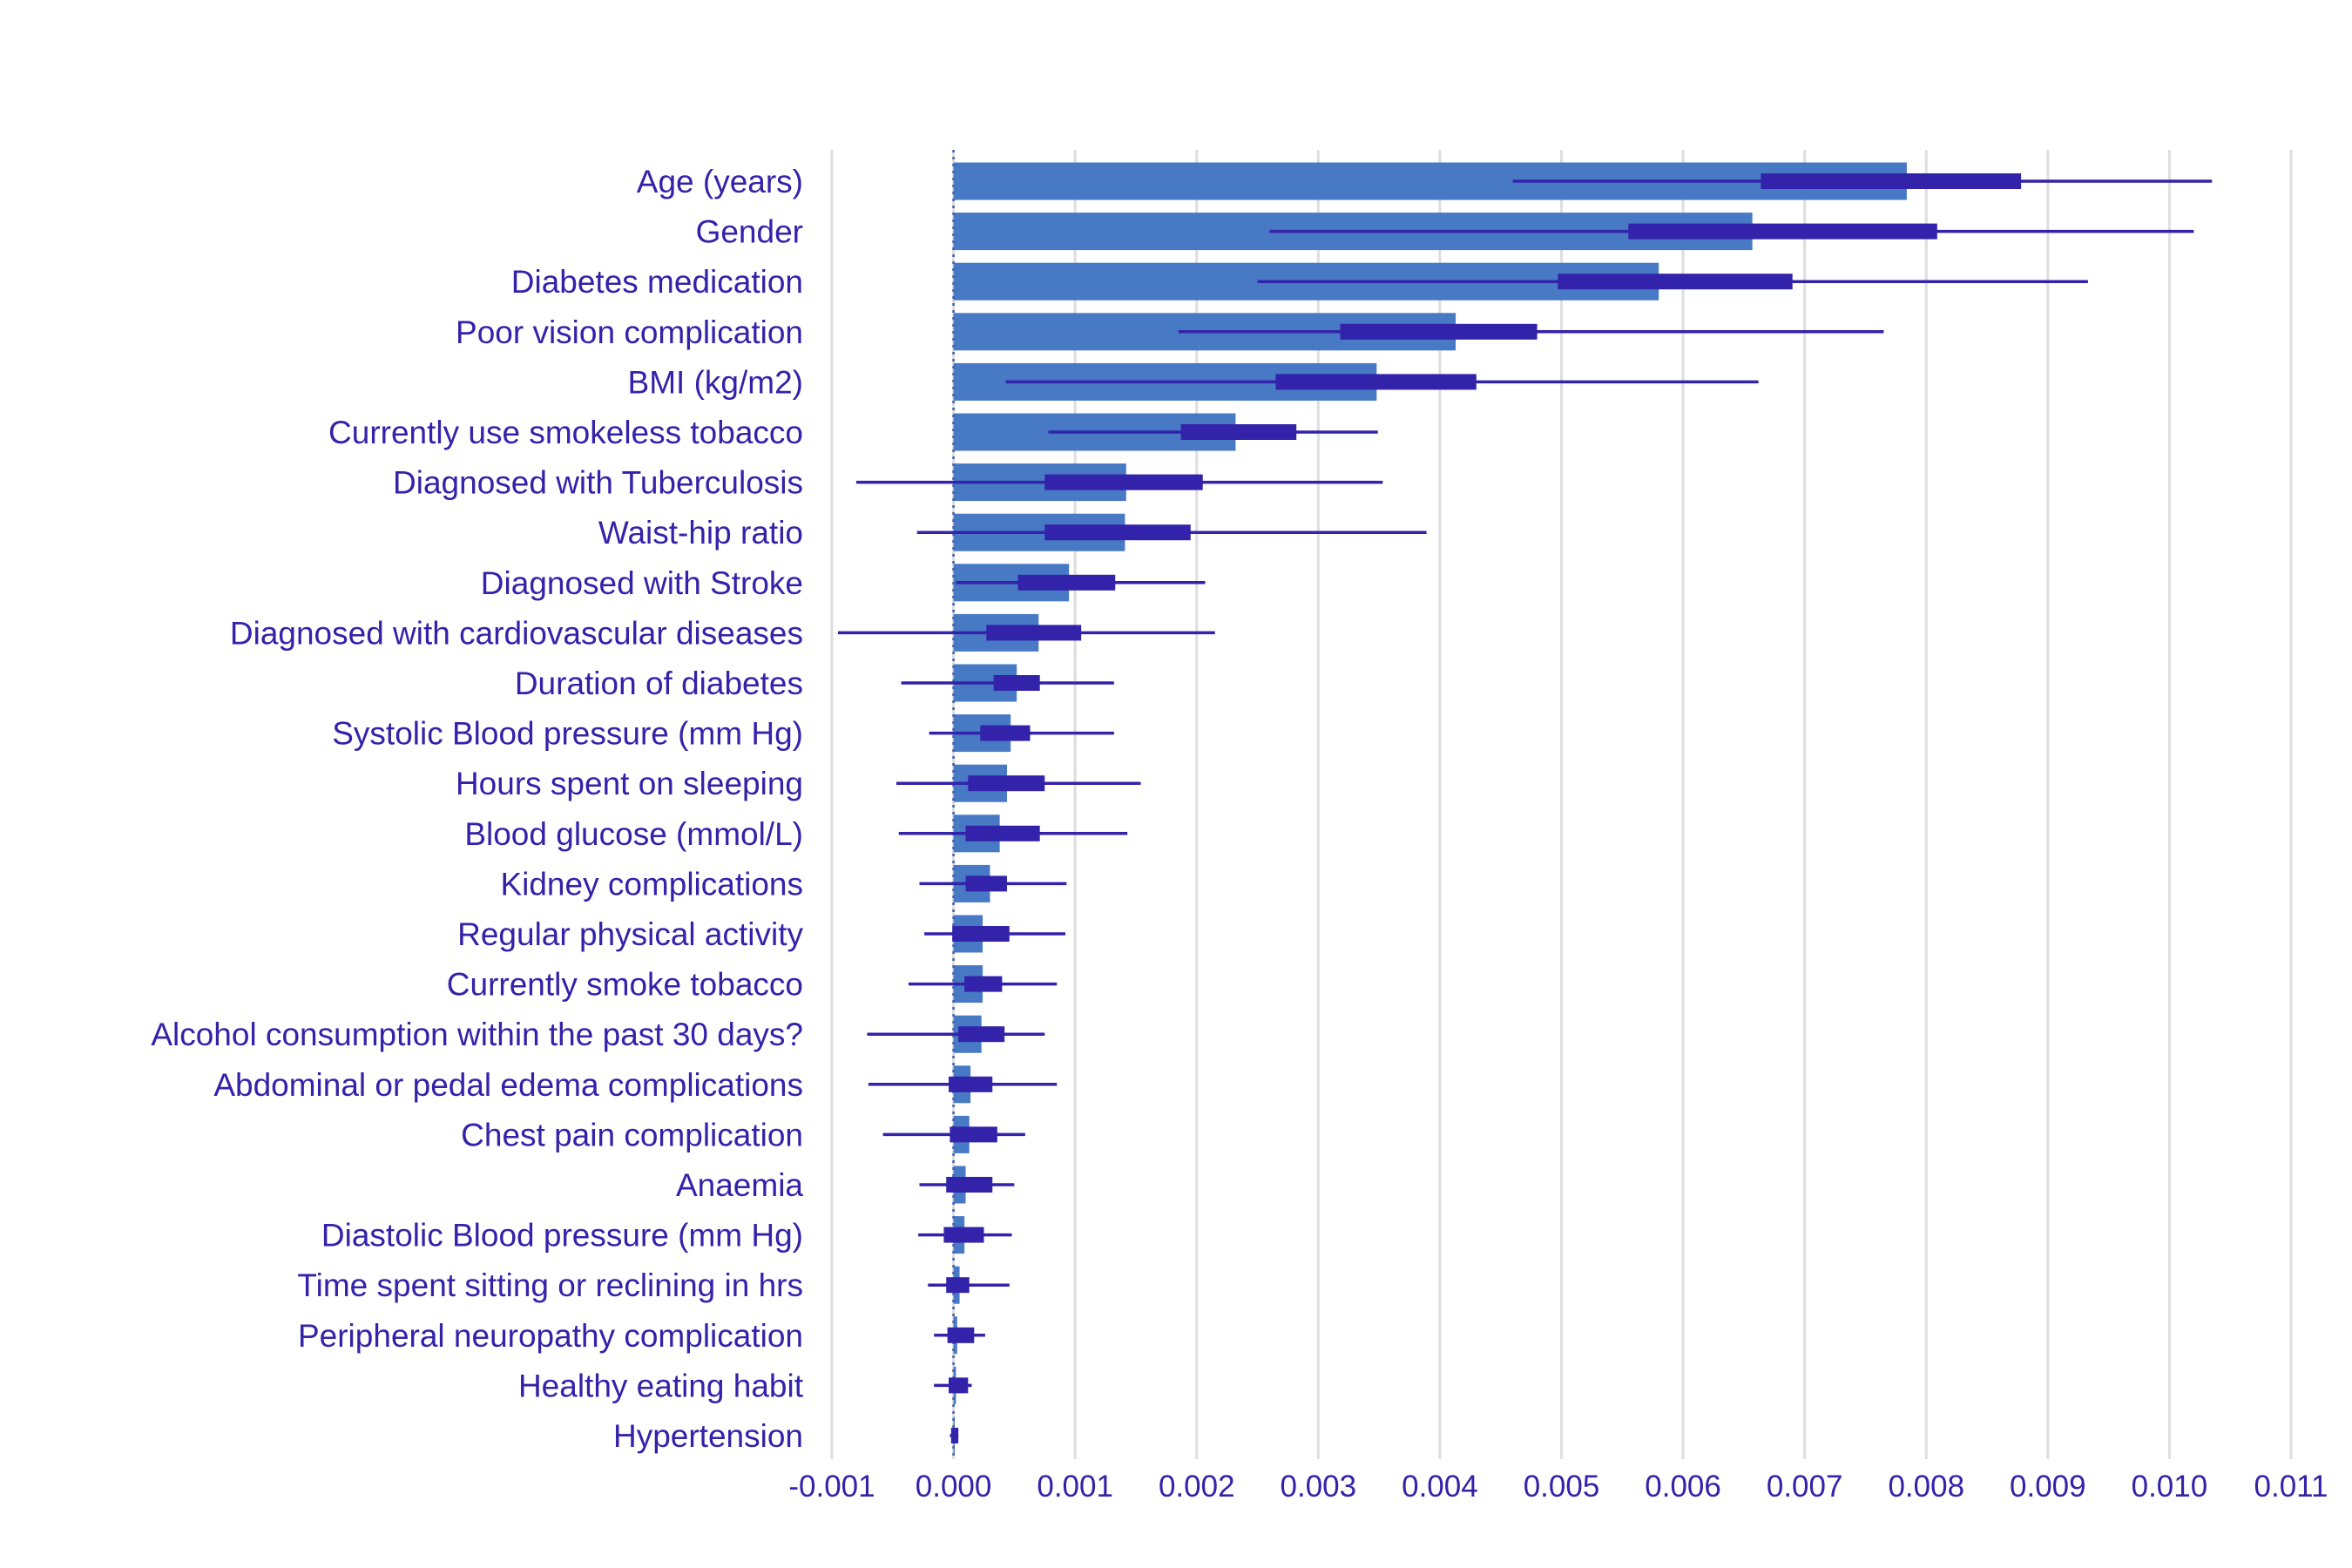 The image size is (2352, 1568). Describe the element at coordinates (508, 1085) in the screenshot. I see `category-label: Abdominal or pedal edema complications` at that location.